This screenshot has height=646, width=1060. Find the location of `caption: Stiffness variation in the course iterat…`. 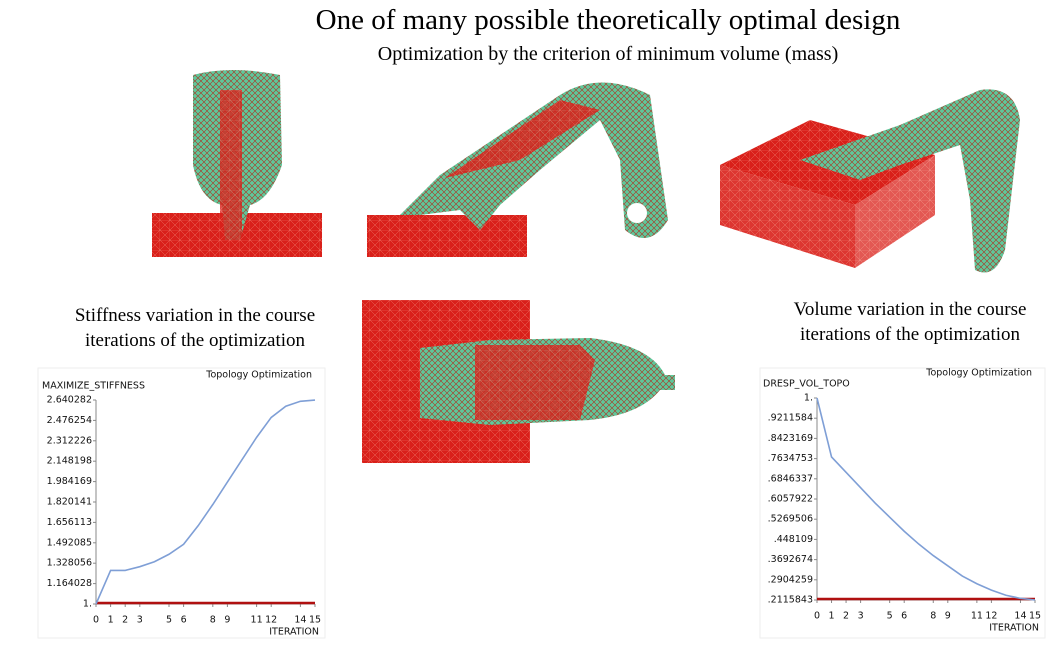

caption: Stiffness variation in the course iterat… is located at coordinates (195, 328).